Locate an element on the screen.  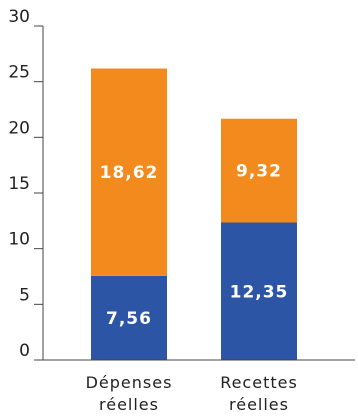
y-tick-label: 25 is located at coordinates (19, 73).